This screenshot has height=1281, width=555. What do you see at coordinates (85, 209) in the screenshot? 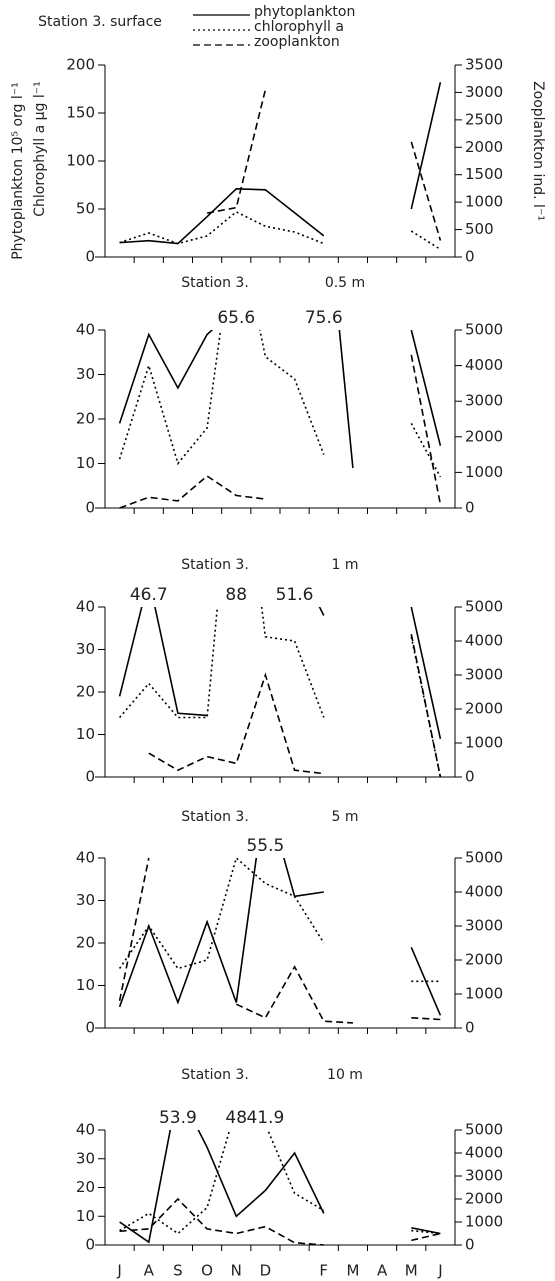
I see `y-tick-label: 50` at bounding box center [85, 209].